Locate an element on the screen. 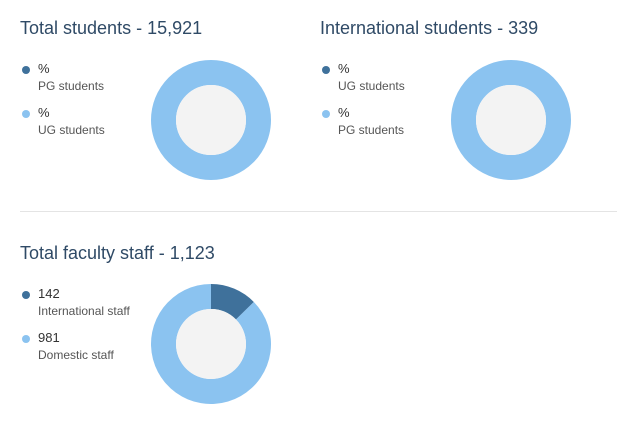 This screenshot has width=617, height=424. faculty-staff-title: Total faculty staff - 1,123 is located at coordinates (117, 253).